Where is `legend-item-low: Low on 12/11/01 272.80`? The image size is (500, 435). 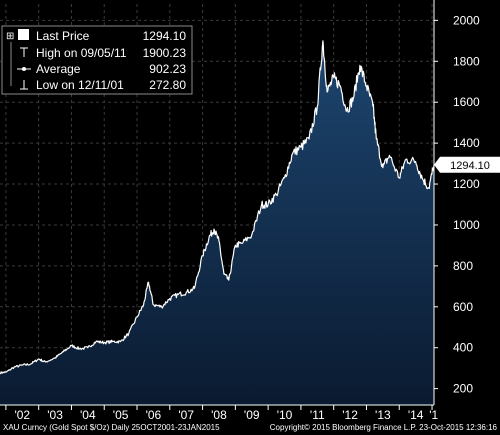
legend-item-low: Low on 12/11/01 272.80 is located at coordinates (103, 85).